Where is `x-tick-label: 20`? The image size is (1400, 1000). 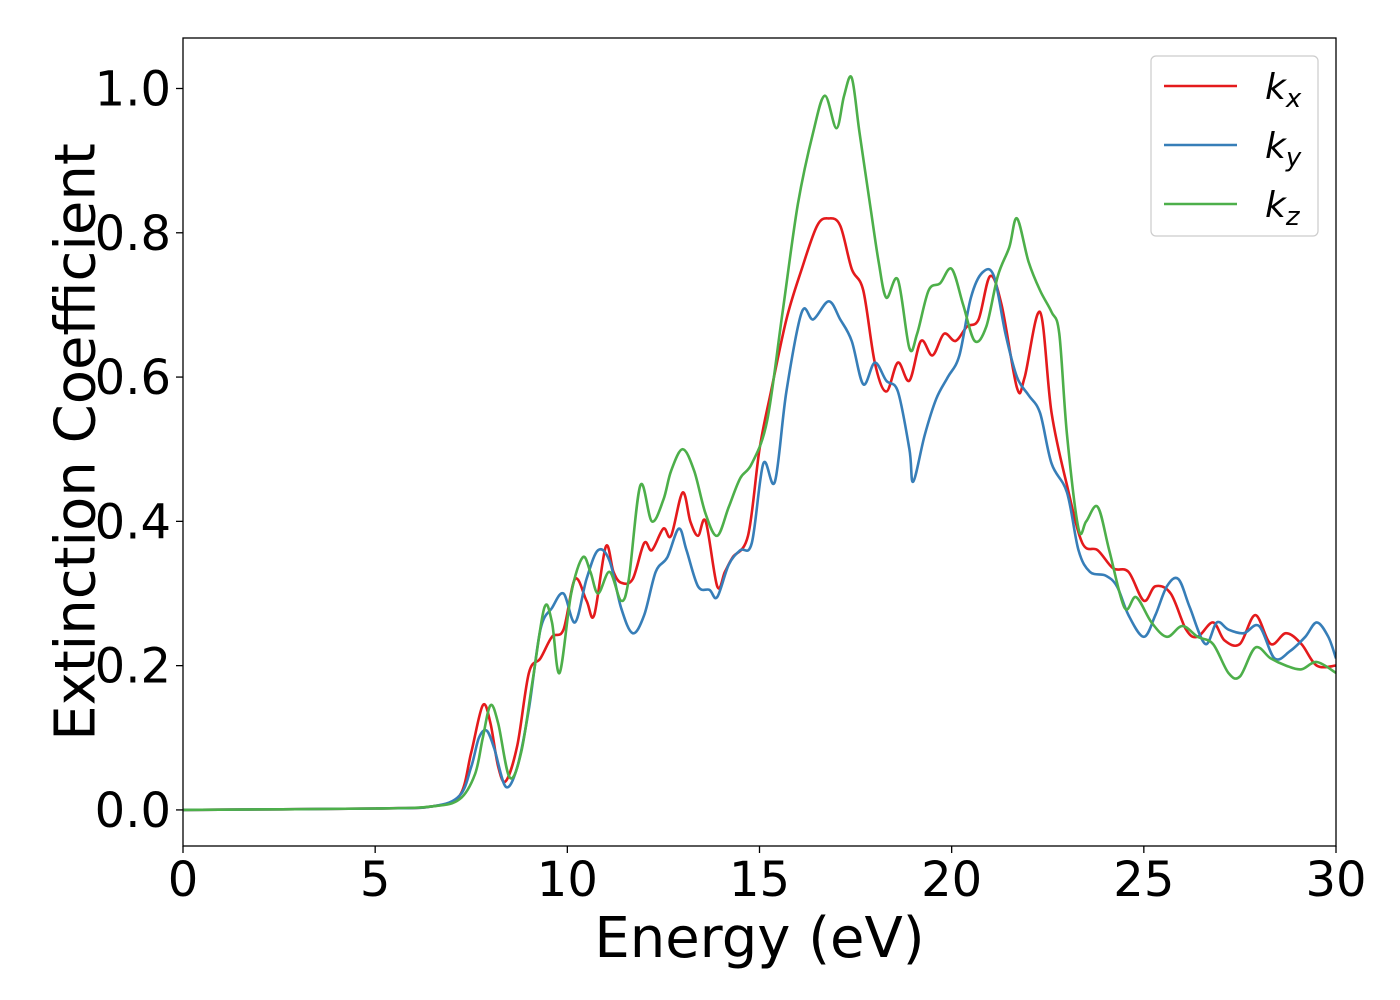 x-tick-label: 20 is located at coordinates (951, 880).